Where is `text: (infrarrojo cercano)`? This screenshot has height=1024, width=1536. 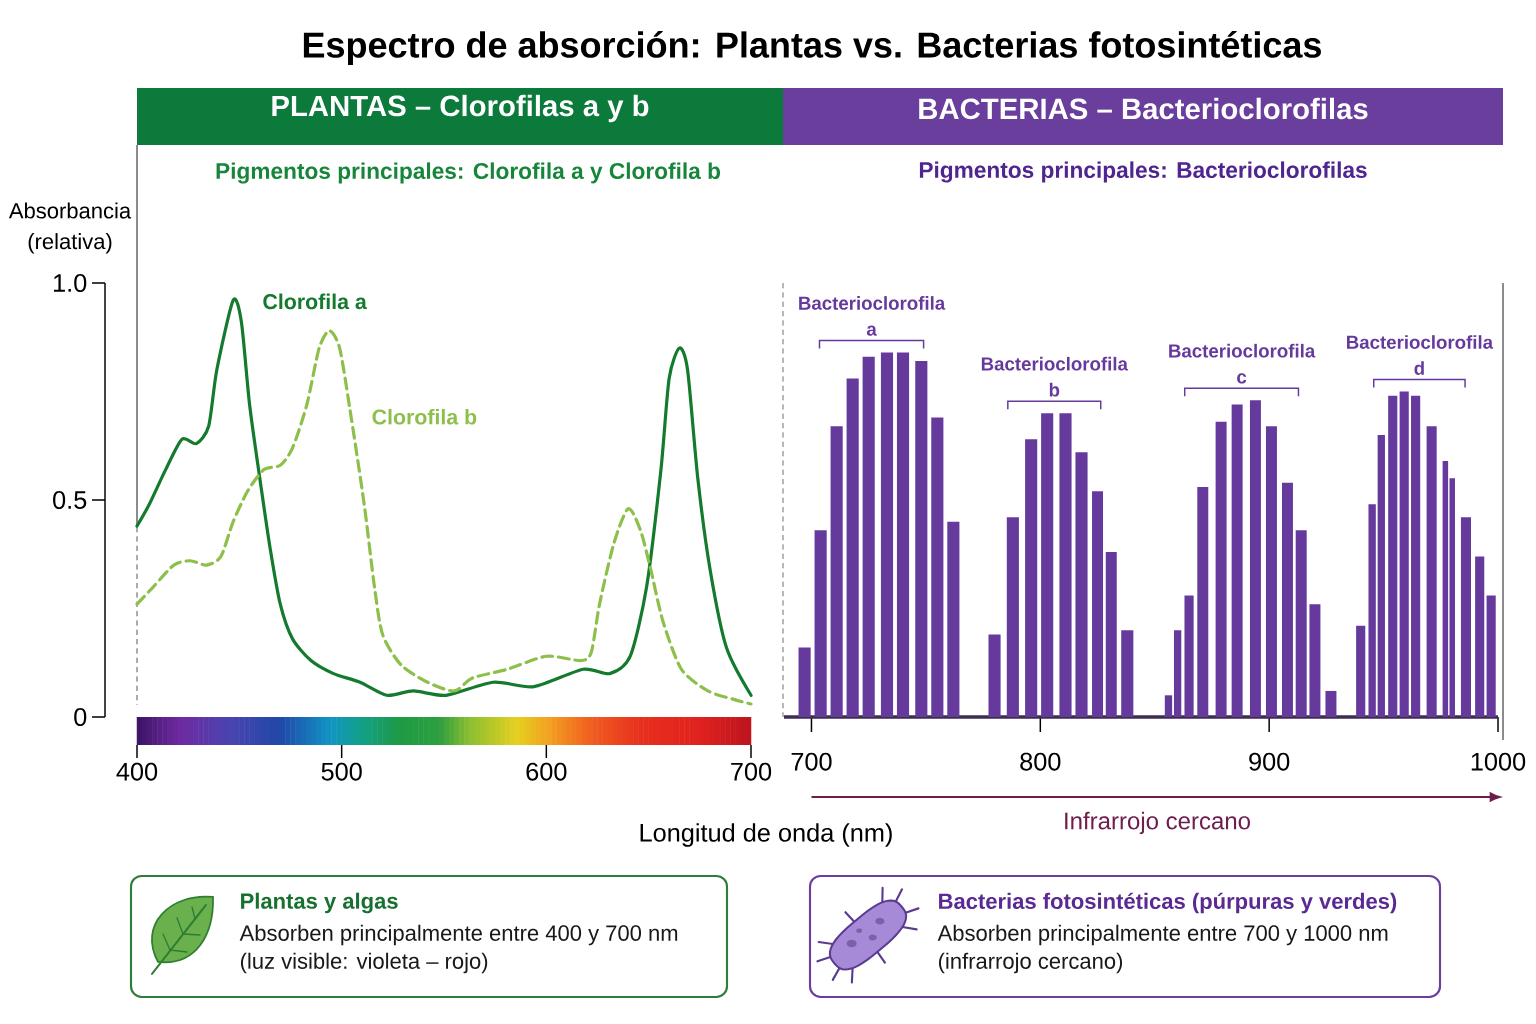
text: (infrarrojo cercano) is located at coordinates (1030, 963).